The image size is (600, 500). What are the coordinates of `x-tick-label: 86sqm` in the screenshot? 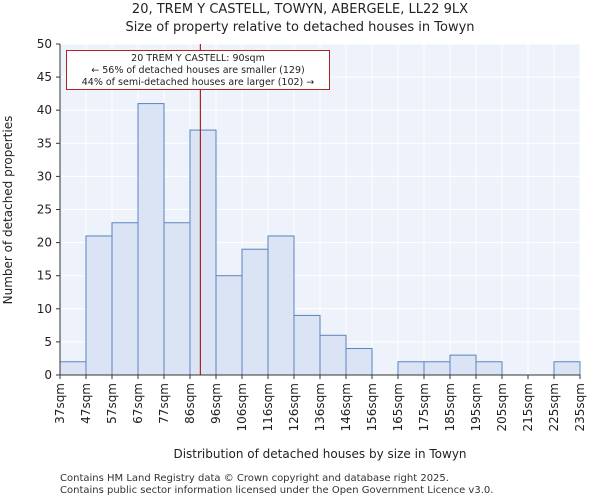 It's located at (190, 403).